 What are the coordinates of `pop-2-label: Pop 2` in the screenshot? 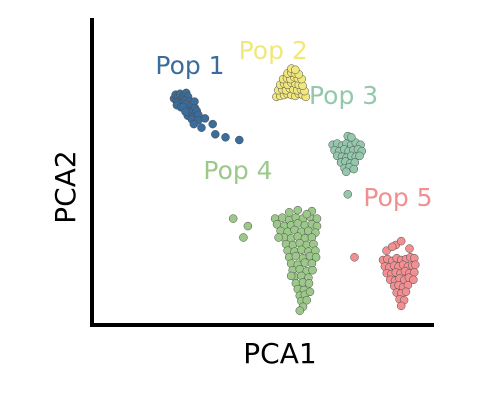 It's located at (273, 50).